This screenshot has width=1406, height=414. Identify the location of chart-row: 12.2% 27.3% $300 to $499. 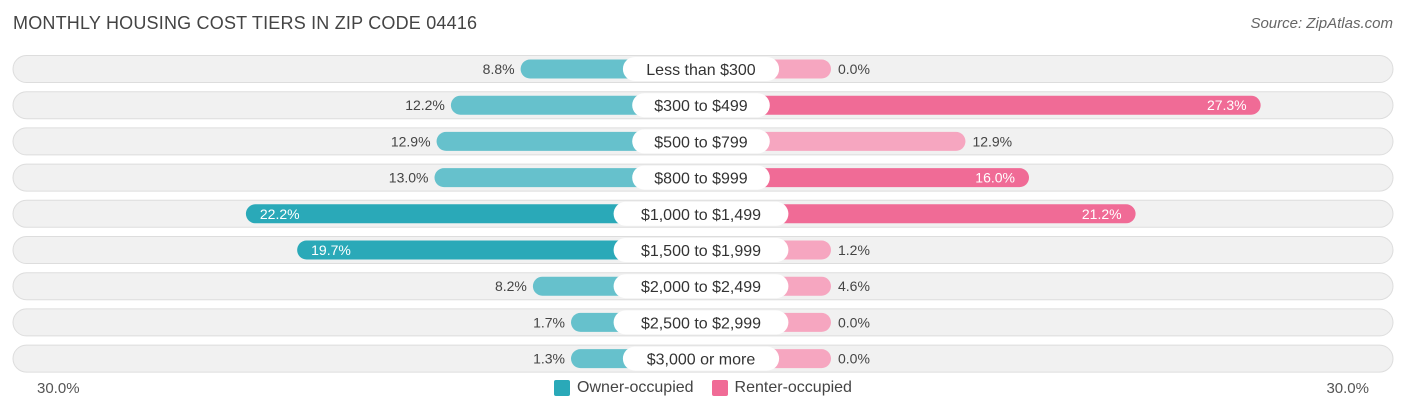
(703, 105).